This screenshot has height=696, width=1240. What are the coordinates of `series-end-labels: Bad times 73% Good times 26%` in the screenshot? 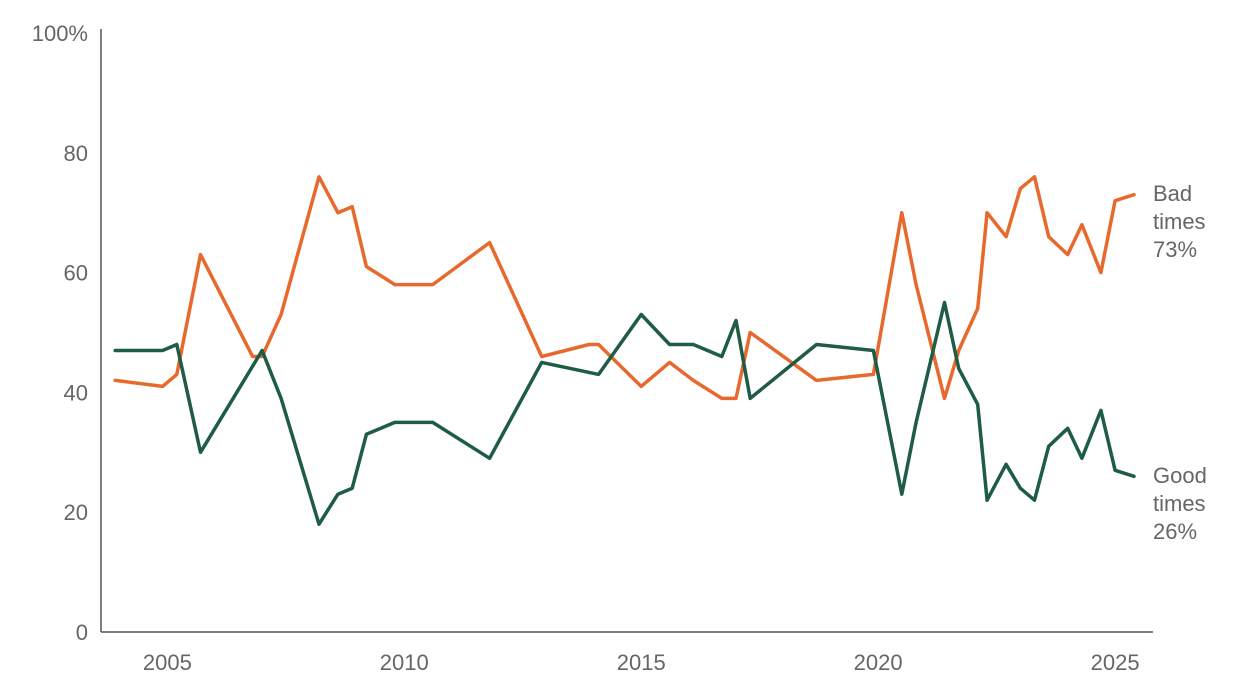 It's located at (1180, 362).